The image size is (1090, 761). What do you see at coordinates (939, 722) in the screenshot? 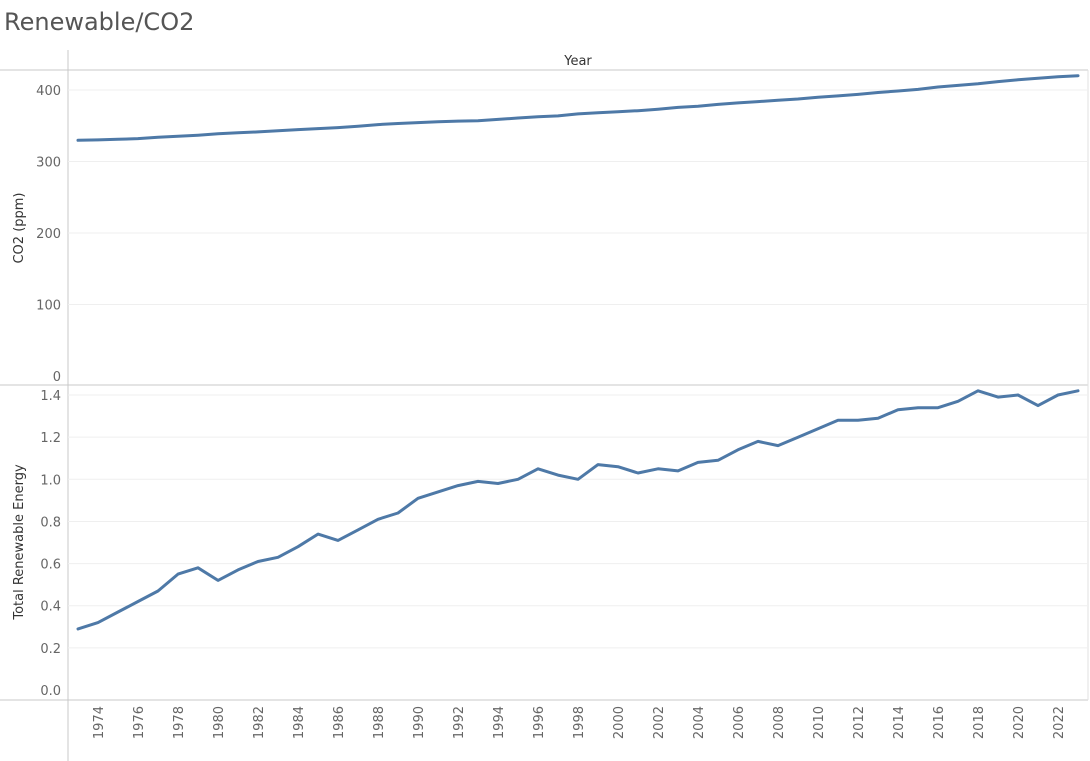
I see `x-tick-label: 2016` at bounding box center [939, 722].